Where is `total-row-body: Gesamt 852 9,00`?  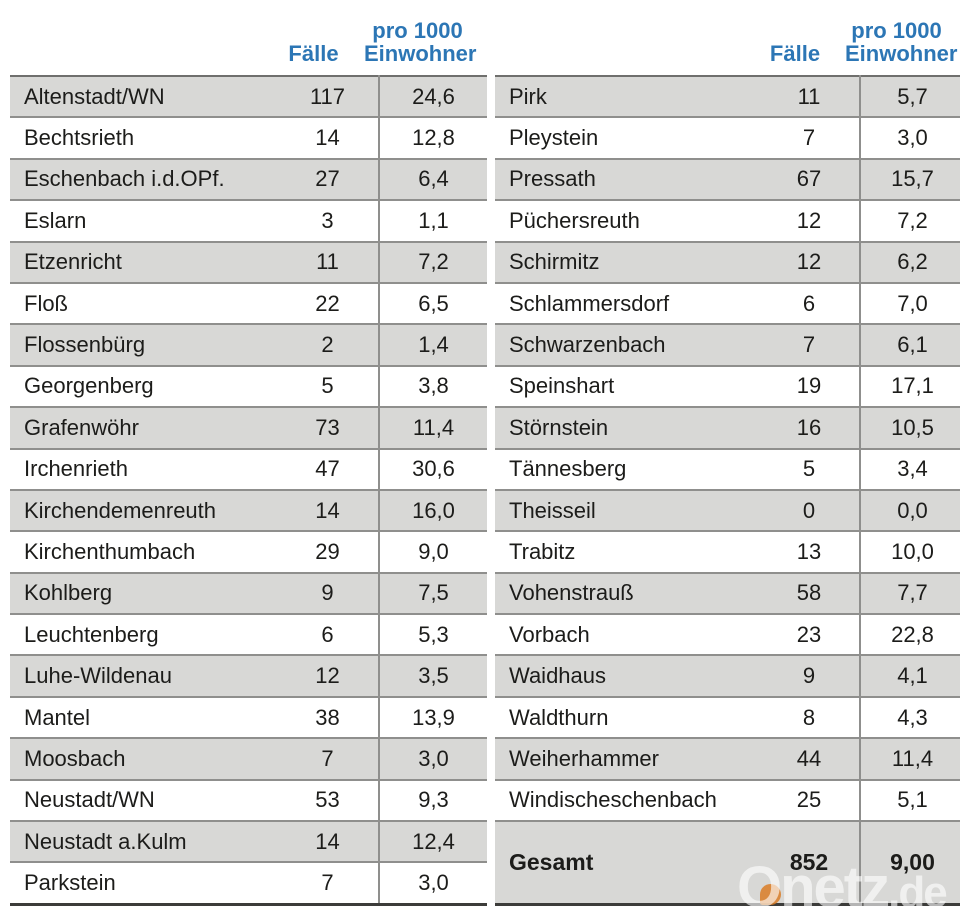
total-row-body: Gesamt 852 9,00 is located at coordinates (727, 862).